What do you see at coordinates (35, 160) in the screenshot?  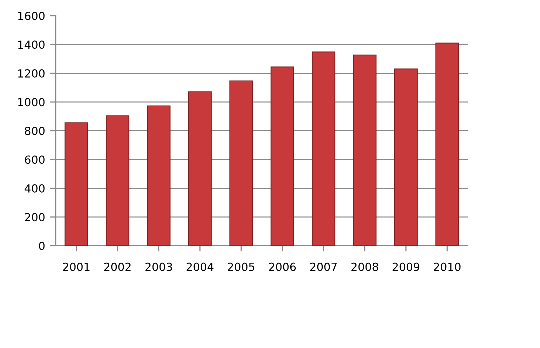 I see `y-tick-label: 600` at bounding box center [35, 160].